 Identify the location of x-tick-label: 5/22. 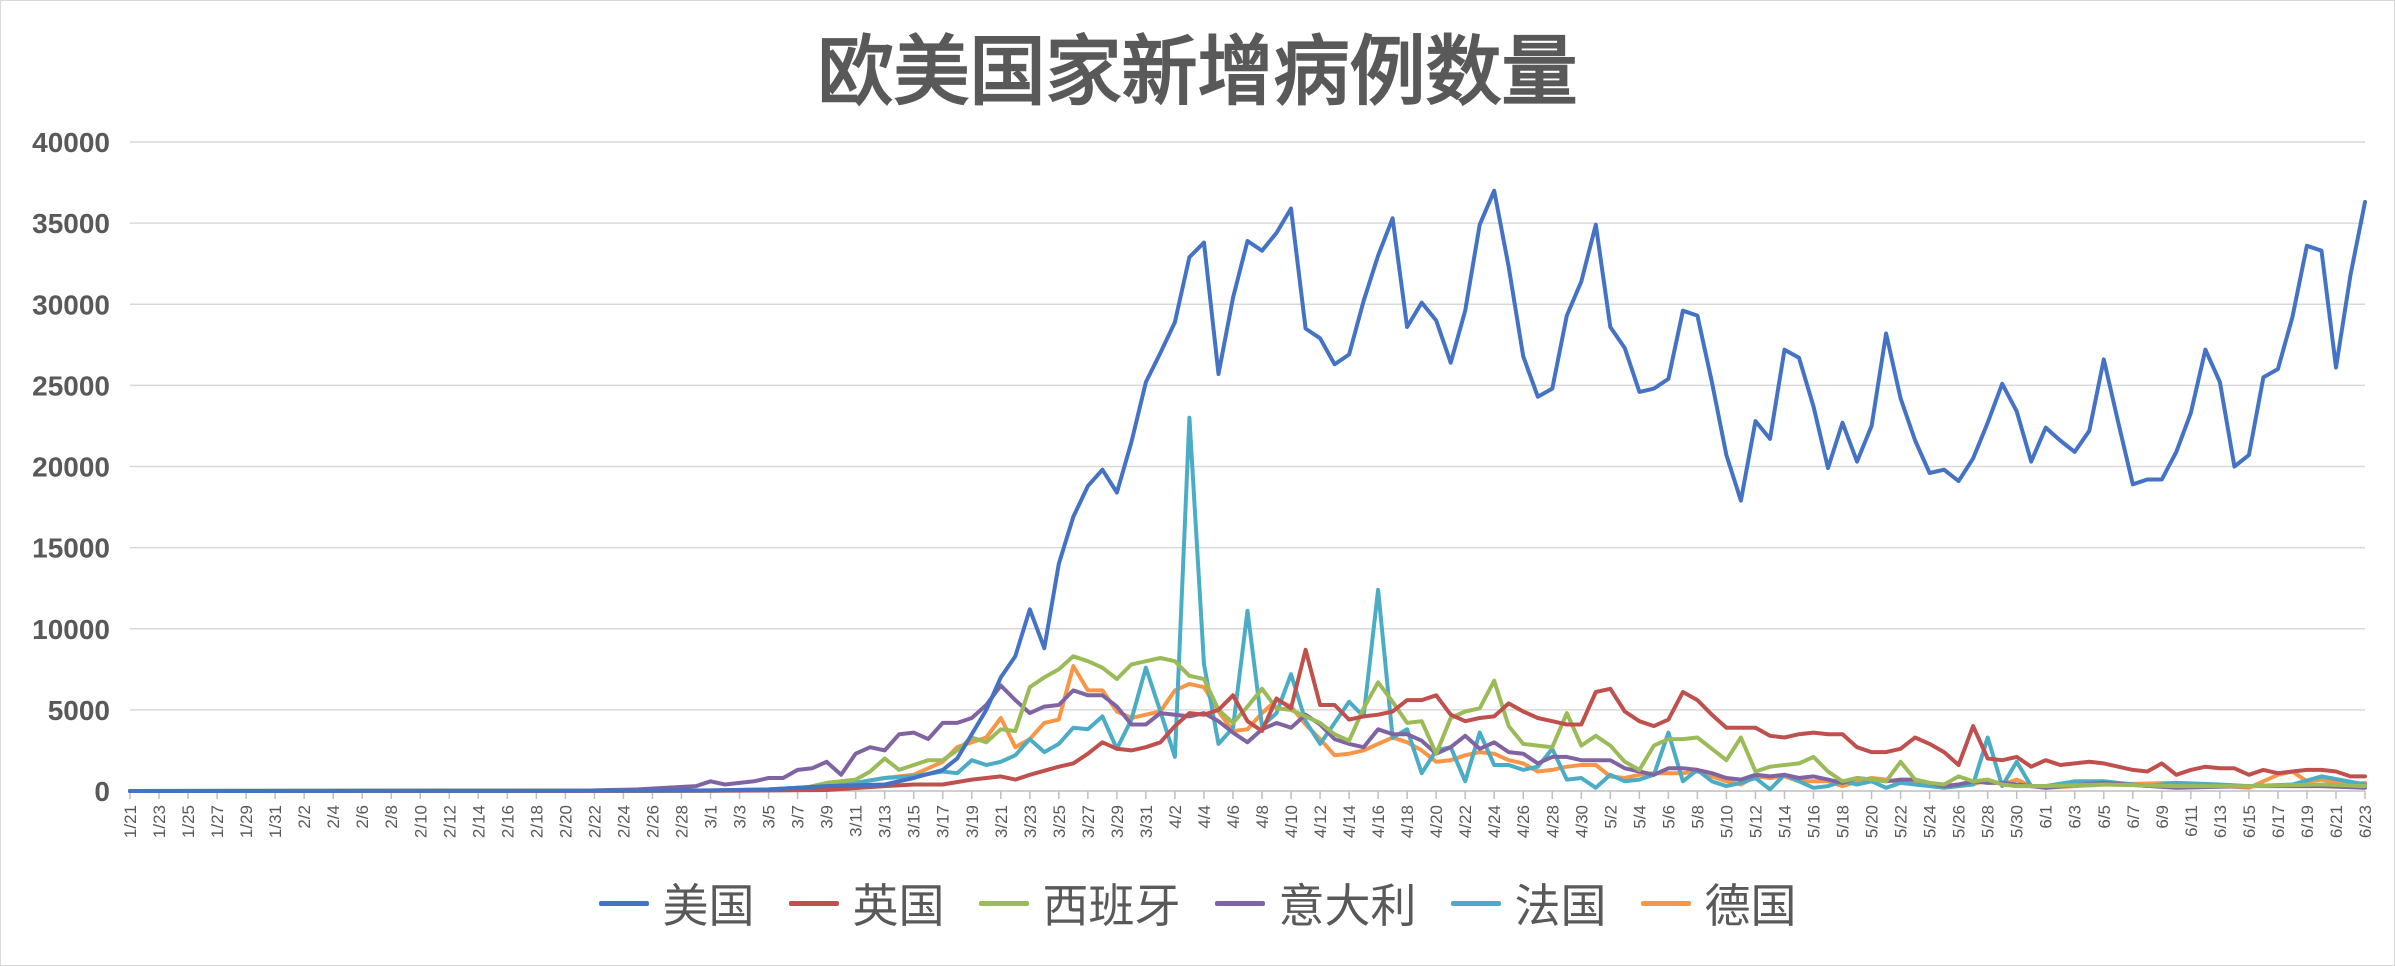
(1901, 821).